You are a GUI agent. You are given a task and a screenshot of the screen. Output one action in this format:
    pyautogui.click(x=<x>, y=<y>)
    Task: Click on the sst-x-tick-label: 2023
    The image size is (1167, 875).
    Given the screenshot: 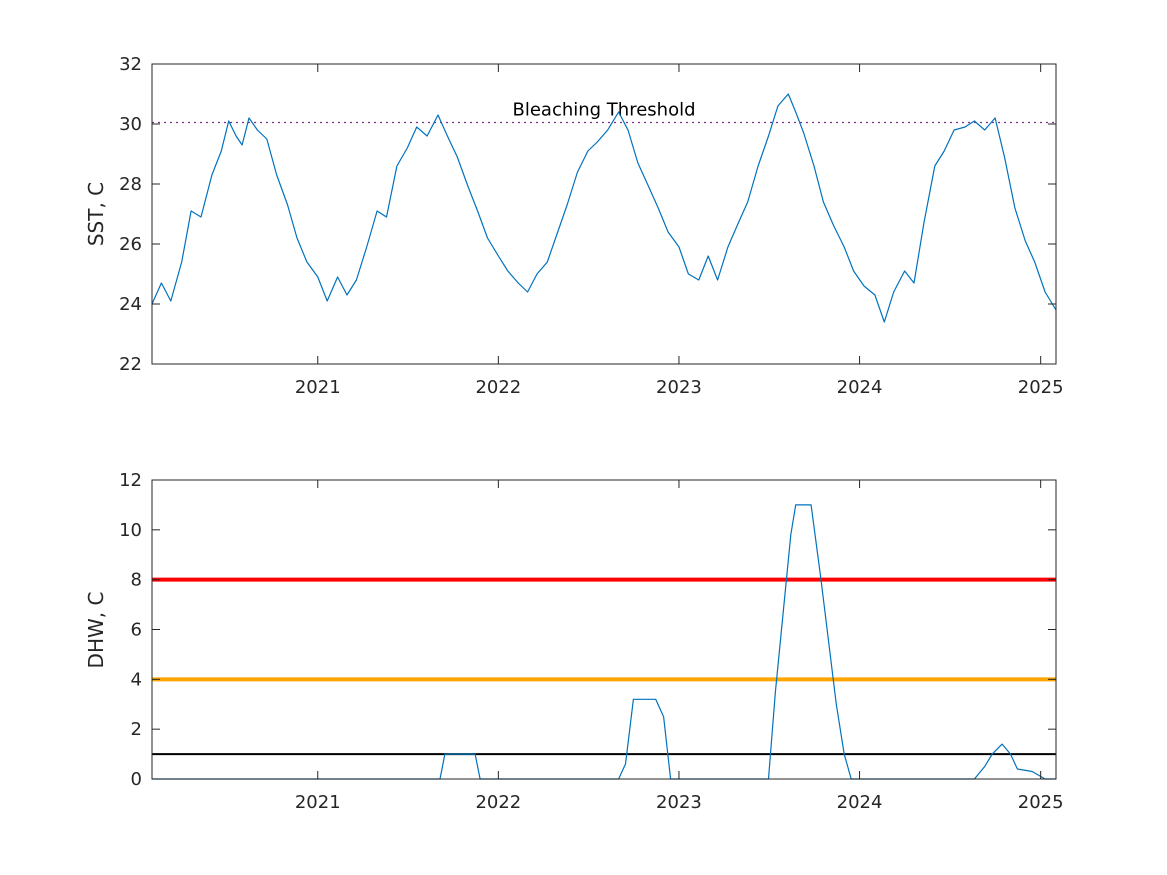 What is the action you would take?
    pyautogui.click(x=679, y=387)
    